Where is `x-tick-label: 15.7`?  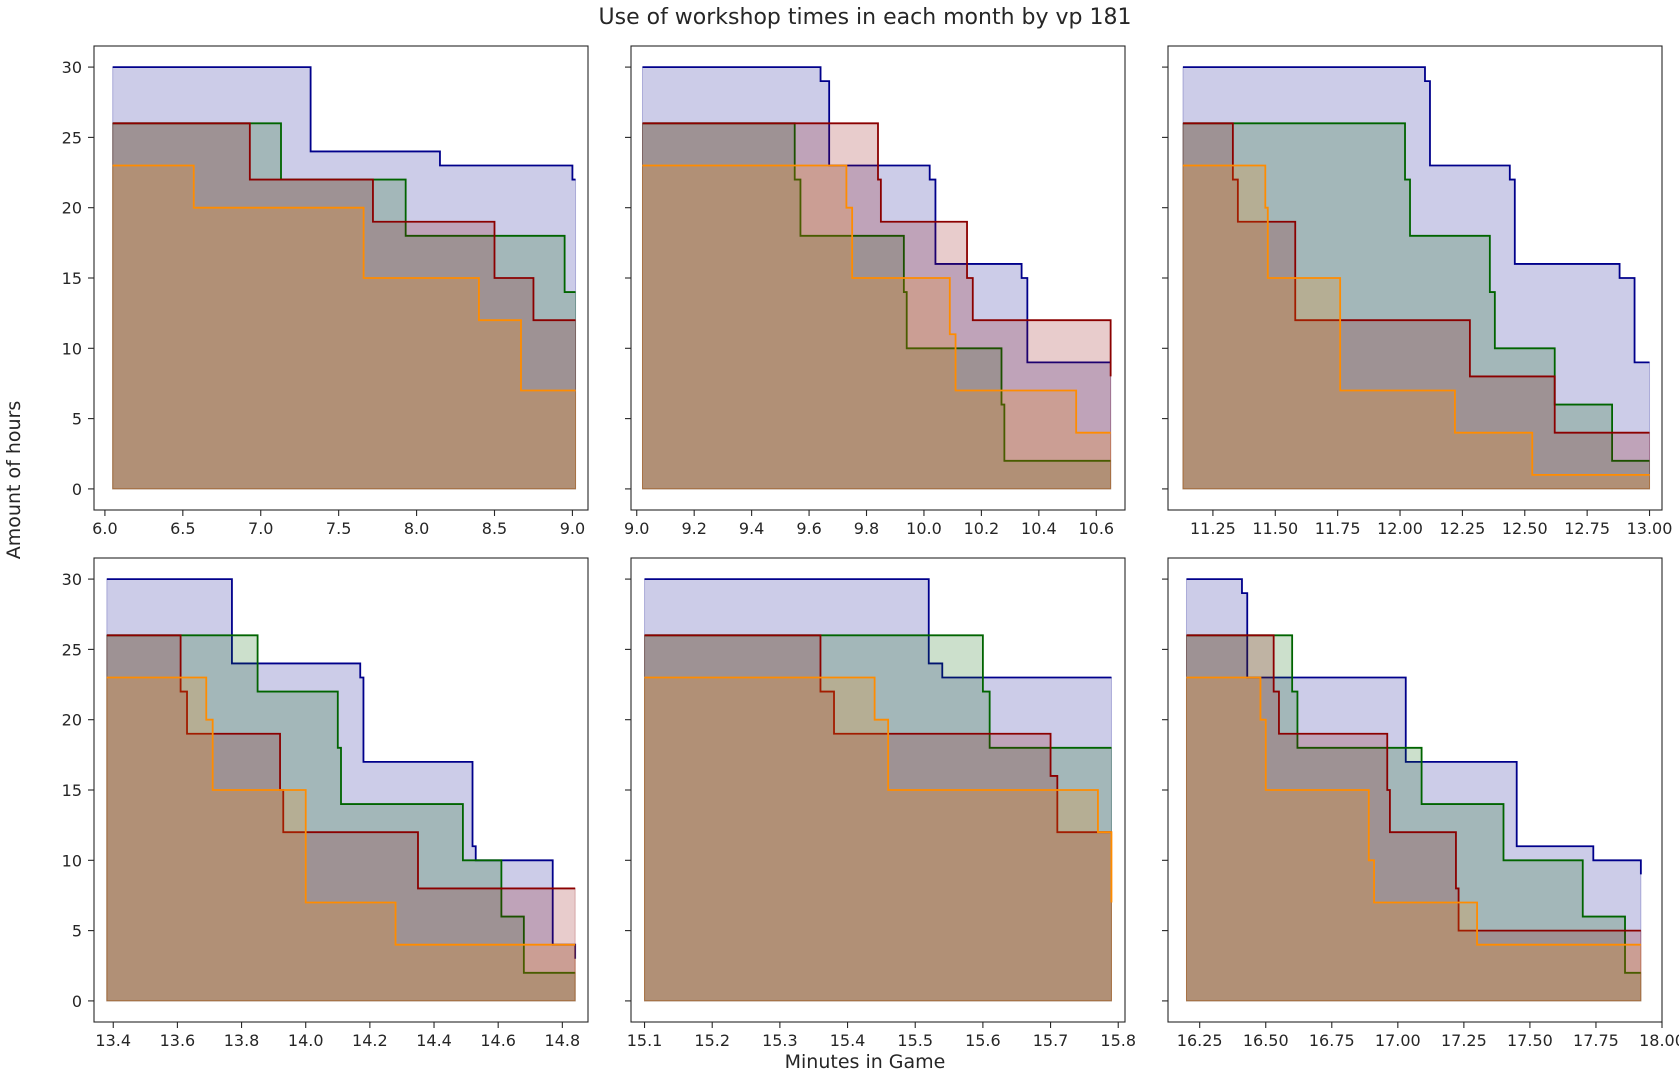 x-tick-label: 15.7 is located at coordinates (1051, 1040).